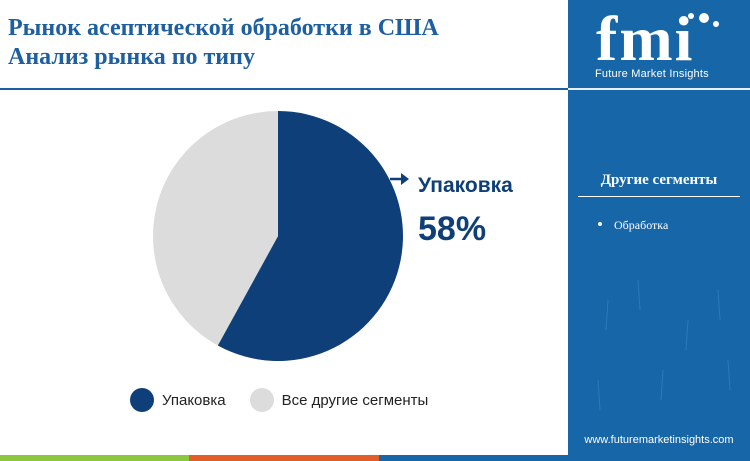 The height and width of the screenshot is (461, 750). Describe the element at coordinates (452, 229) in the screenshot. I see `callout-value: 58%` at that location.